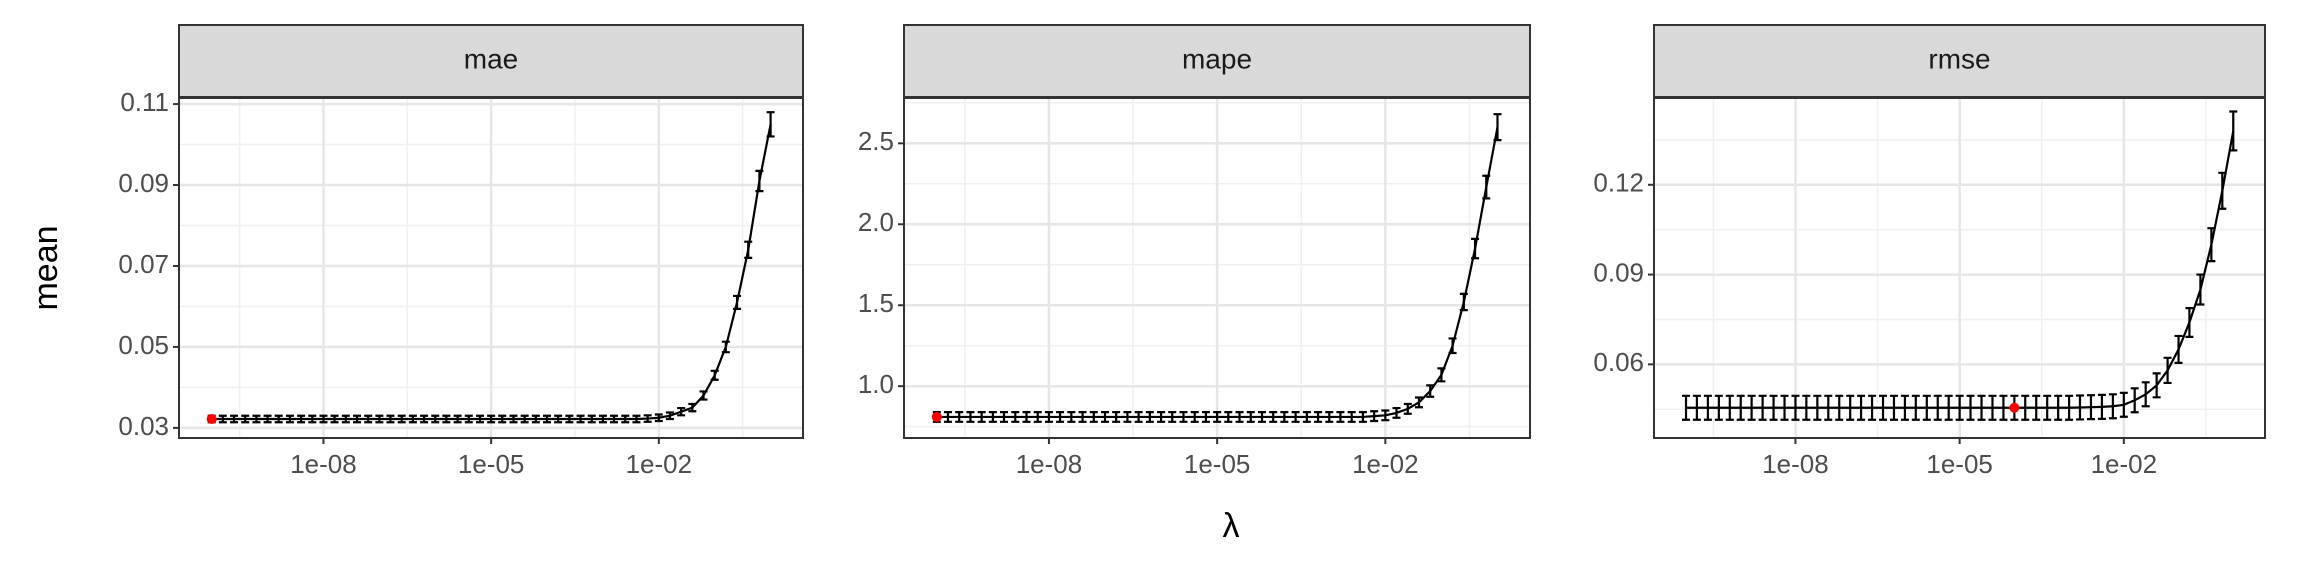  I want to click on strip, so click(491, 61).